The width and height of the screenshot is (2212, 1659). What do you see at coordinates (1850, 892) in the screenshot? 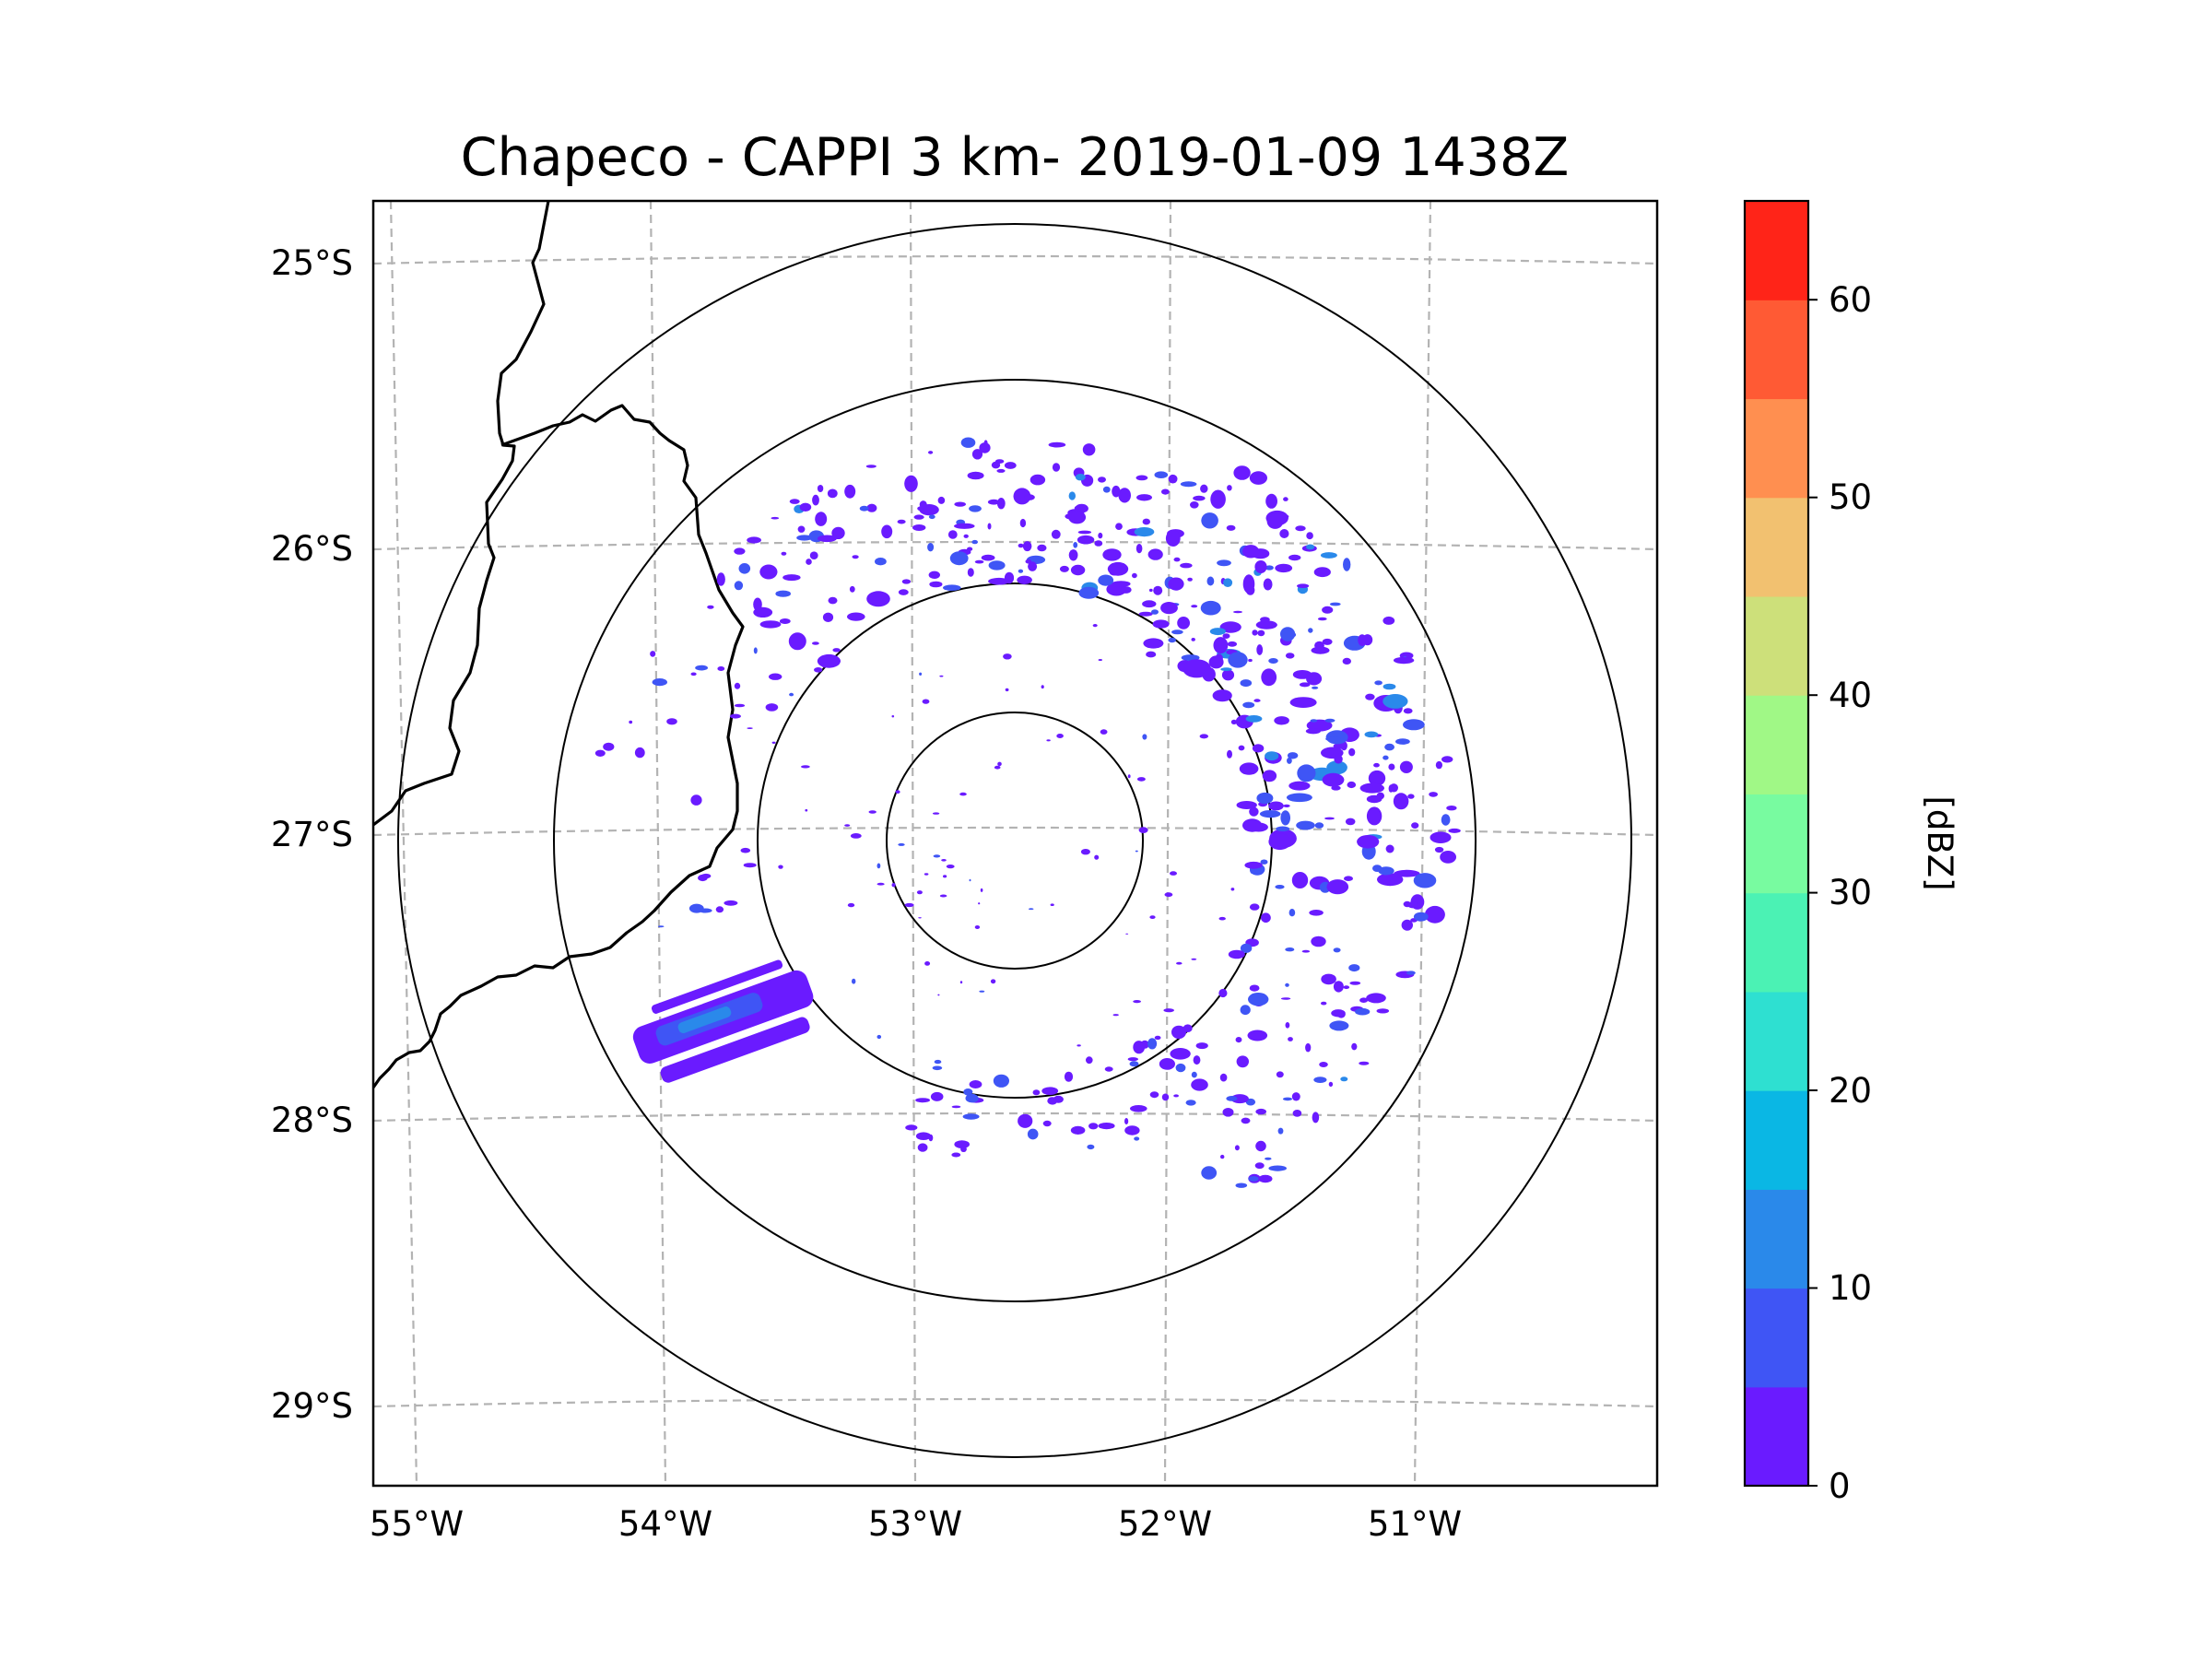
I see `colorbar-tick-label: 30` at bounding box center [1850, 892].